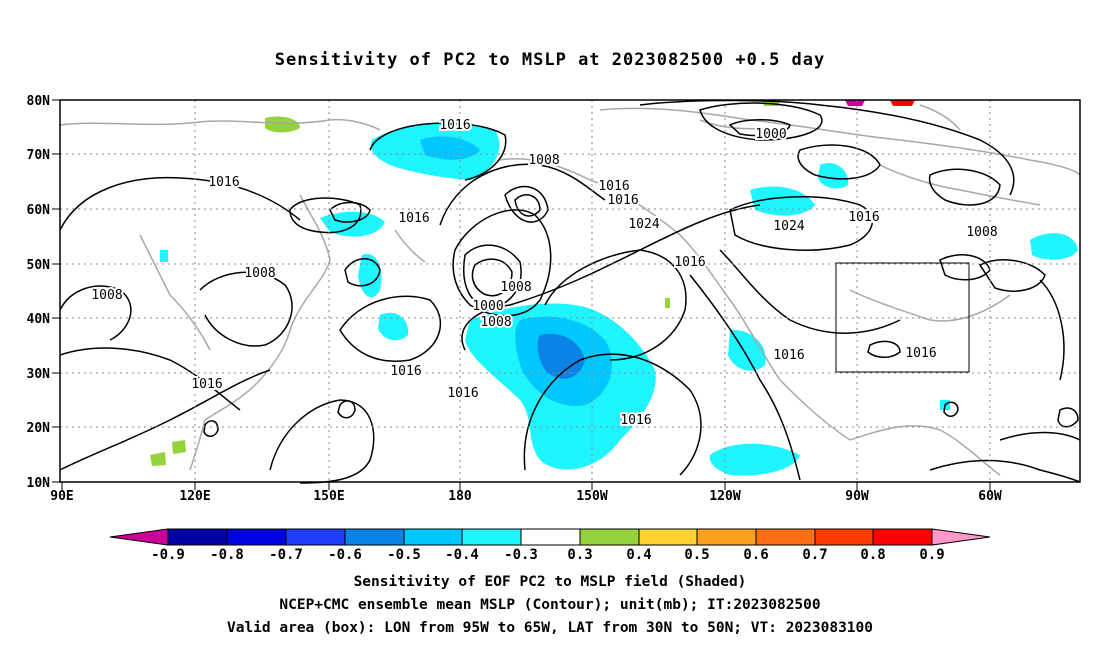 This screenshot has width=1100, height=650. What do you see at coordinates (61, 496) in the screenshot?
I see `lon-label: 90E` at bounding box center [61, 496].